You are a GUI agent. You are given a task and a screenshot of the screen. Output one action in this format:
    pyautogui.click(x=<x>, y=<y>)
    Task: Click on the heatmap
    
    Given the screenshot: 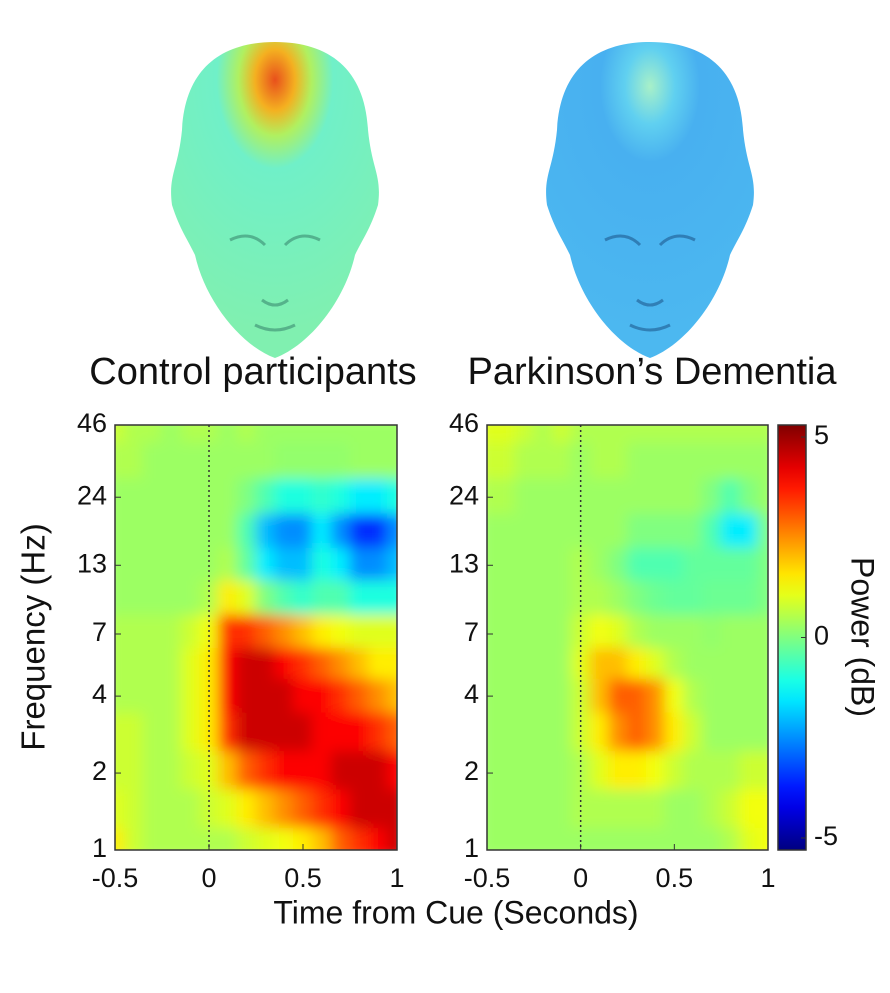 What is the action you would take?
    pyautogui.click(x=627, y=637)
    